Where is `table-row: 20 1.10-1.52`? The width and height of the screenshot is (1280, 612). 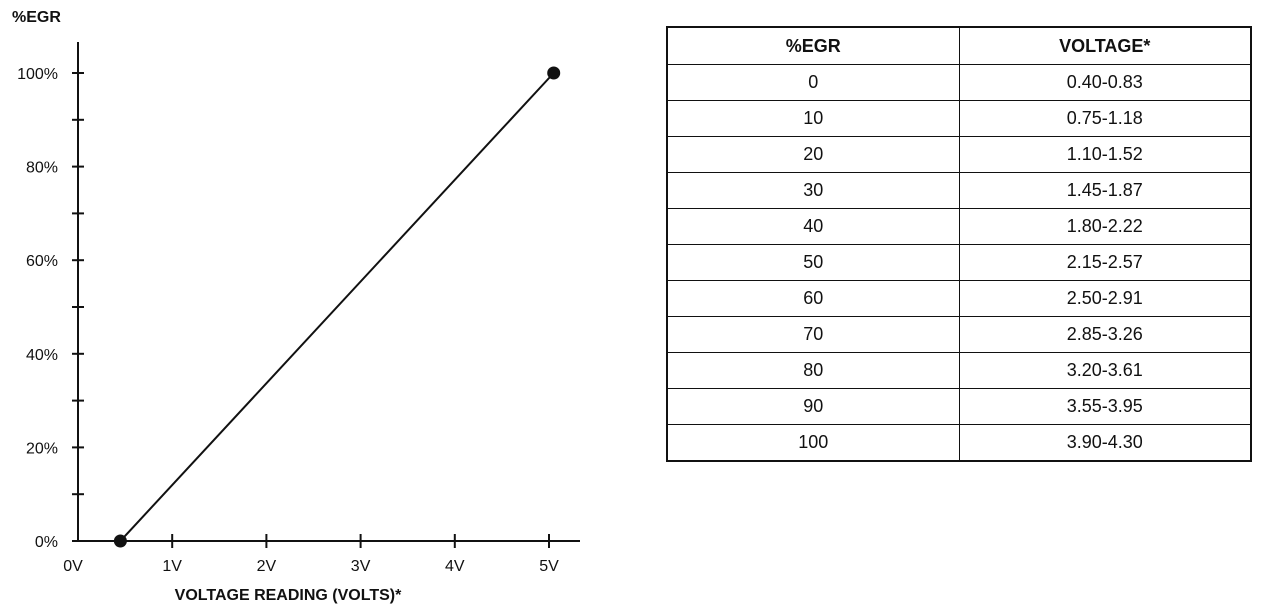
table-row: 20 1.10-1.52 is located at coordinates (959, 154).